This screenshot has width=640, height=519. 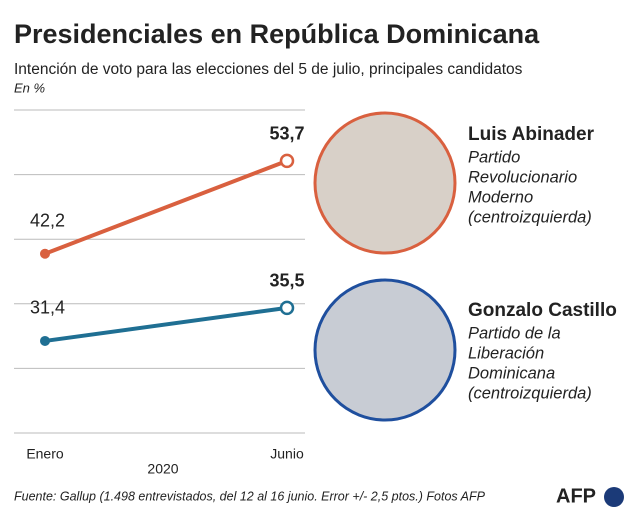 I want to click on candidate-party: Dominicana, so click(x=511, y=373).